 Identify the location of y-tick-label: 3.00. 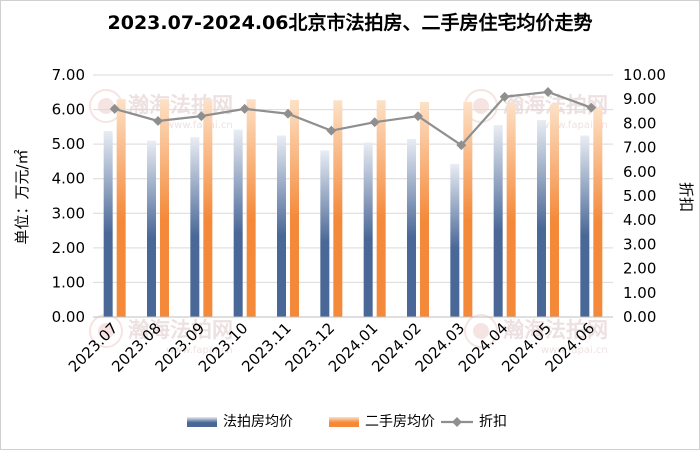
(68, 213).